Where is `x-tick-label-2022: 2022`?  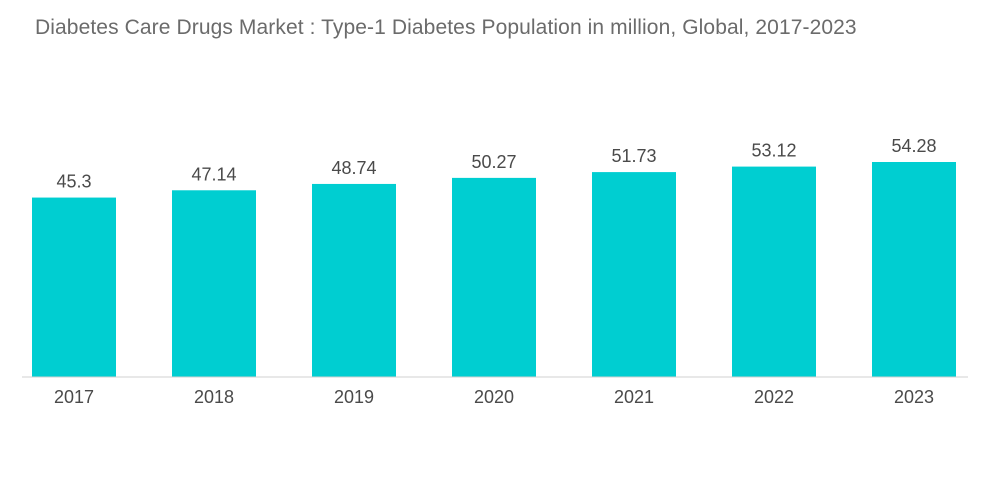 x-tick-label-2022: 2022 is located at coordinates (774, 397).